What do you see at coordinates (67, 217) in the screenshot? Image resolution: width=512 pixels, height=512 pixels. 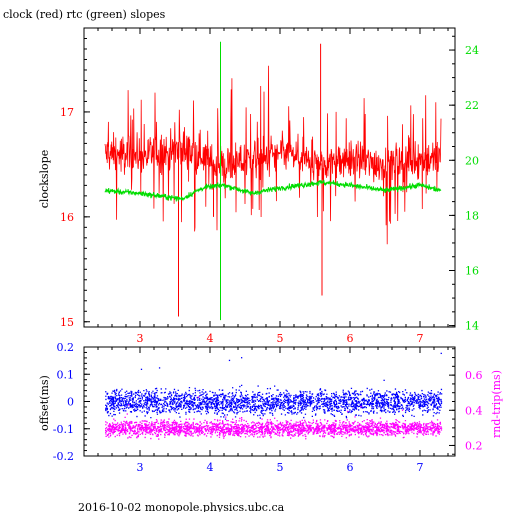 I see `y-tick-label: 16` at bounding box center [67, 217].